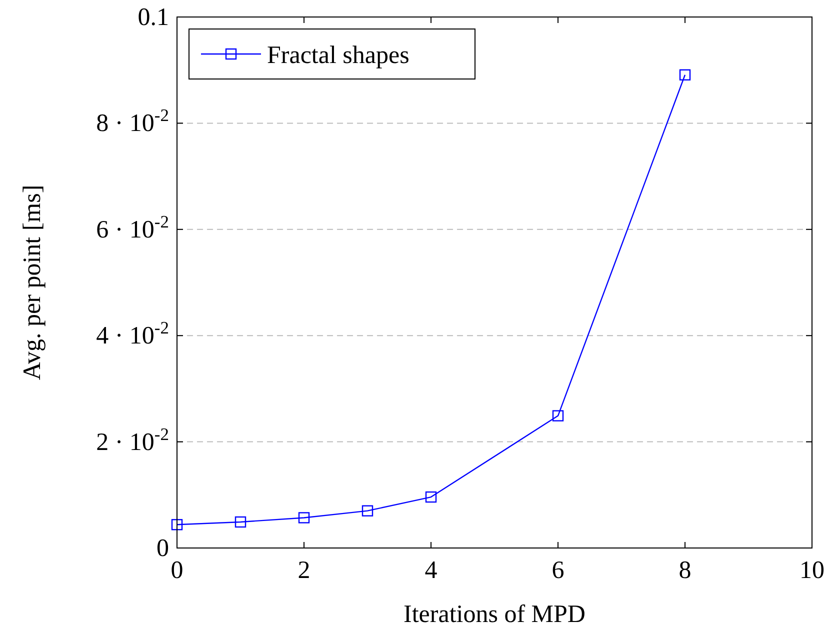 This screenshot has height=632, width=830. What do you see at coordinates (132, 121) in the screenshot?
I see `y-tick-label: 8 · 10$^{-2}$` at bounding box center [132, 121].